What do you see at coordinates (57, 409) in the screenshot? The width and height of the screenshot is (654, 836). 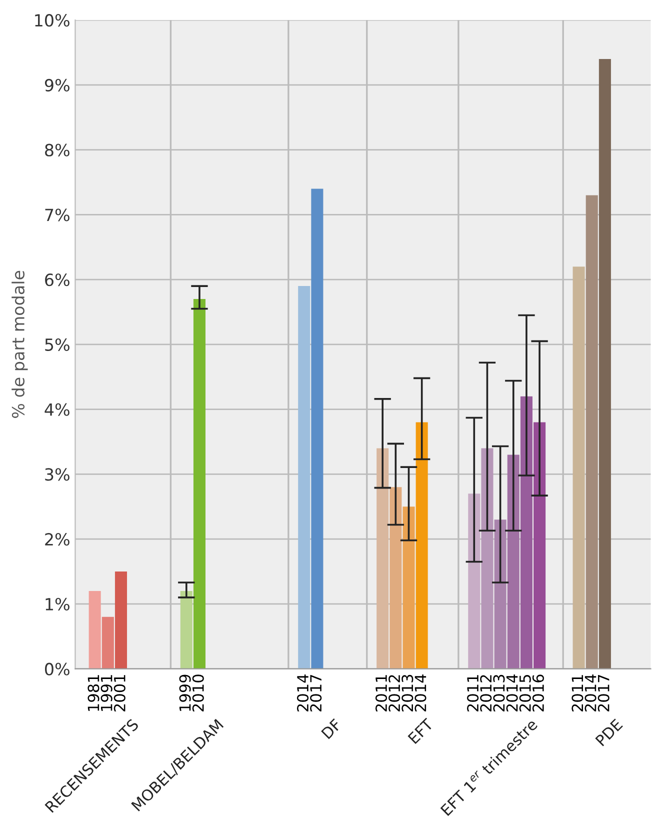 I see `y-tick-label: 4%` at bounding box center [57, 409].